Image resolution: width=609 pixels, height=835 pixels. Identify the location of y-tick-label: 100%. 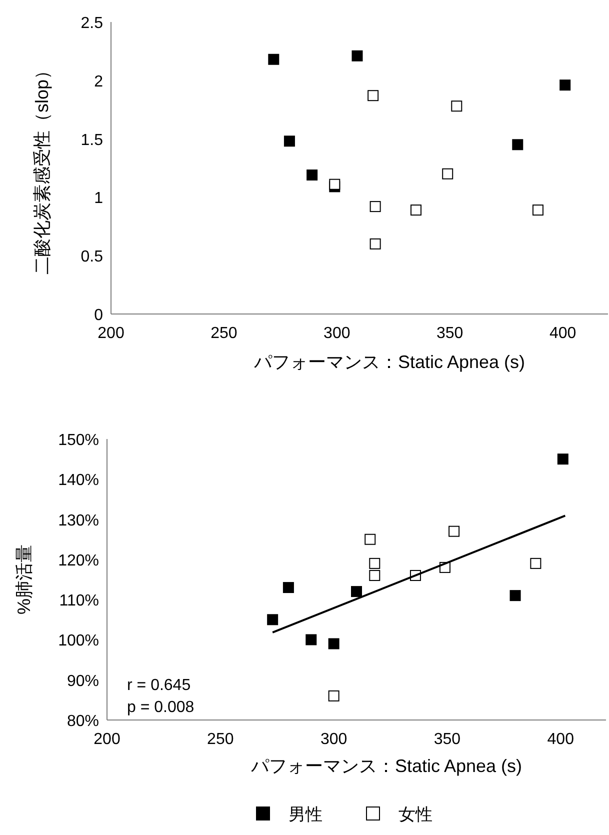
(78, 641).